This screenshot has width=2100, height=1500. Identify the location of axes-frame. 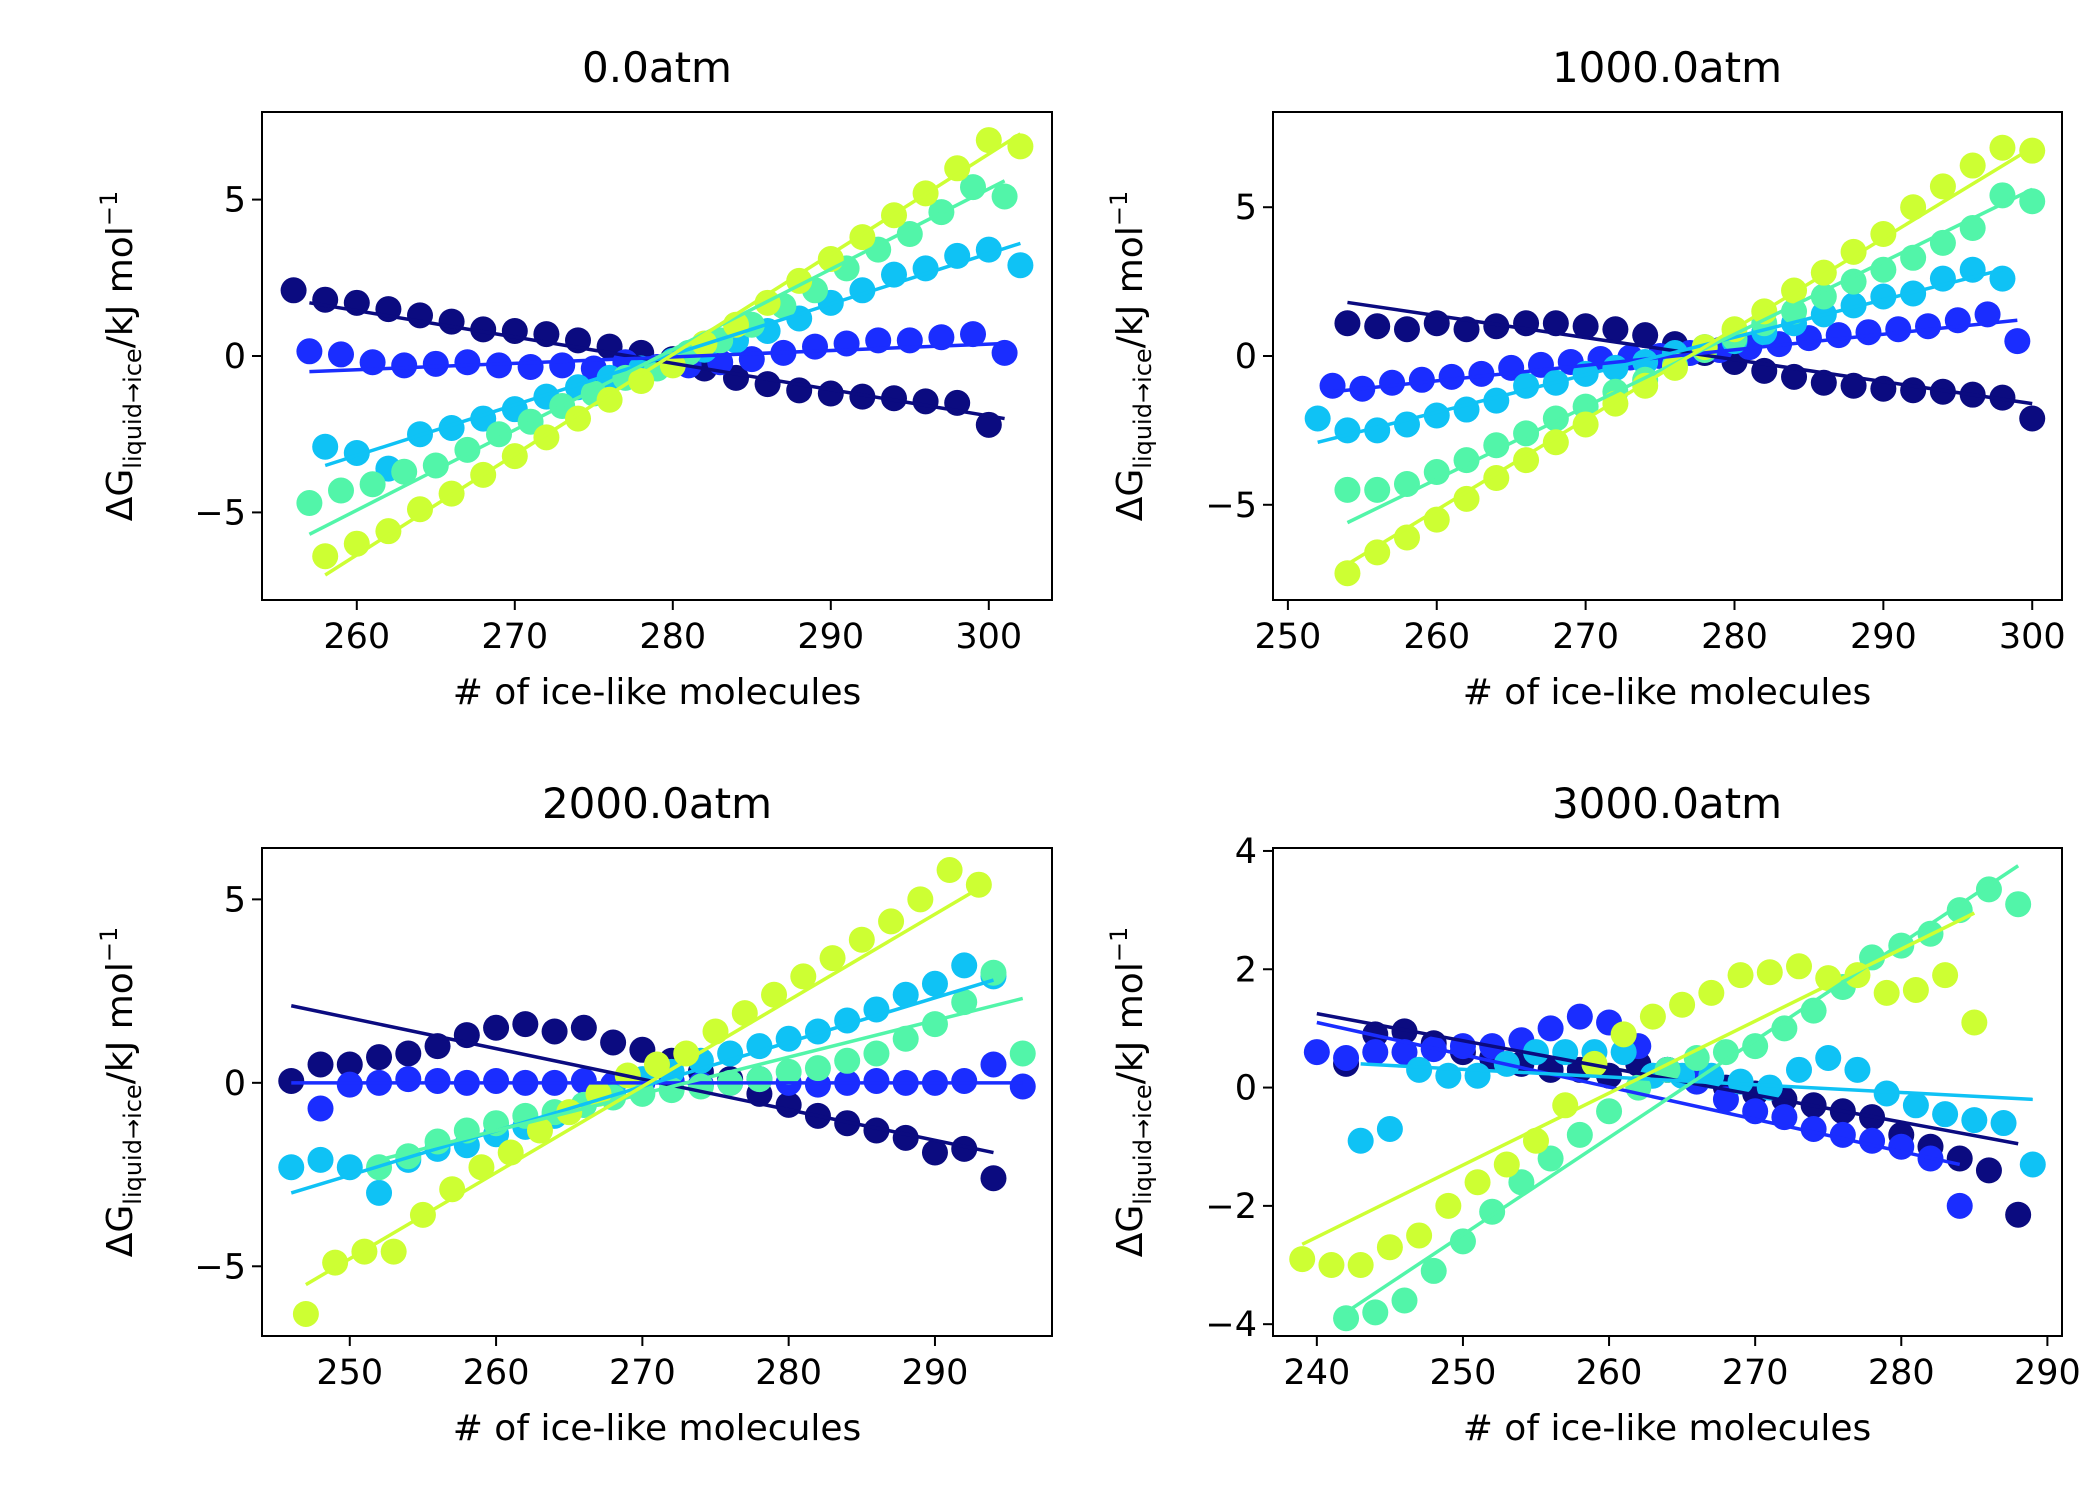
(1667, 1092).